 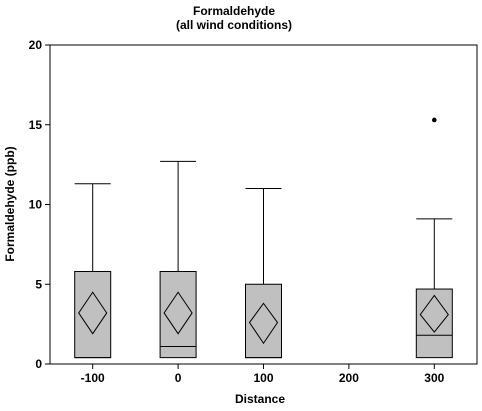 I want to click on y-tick-label: 0, so click(x=38, y=364).